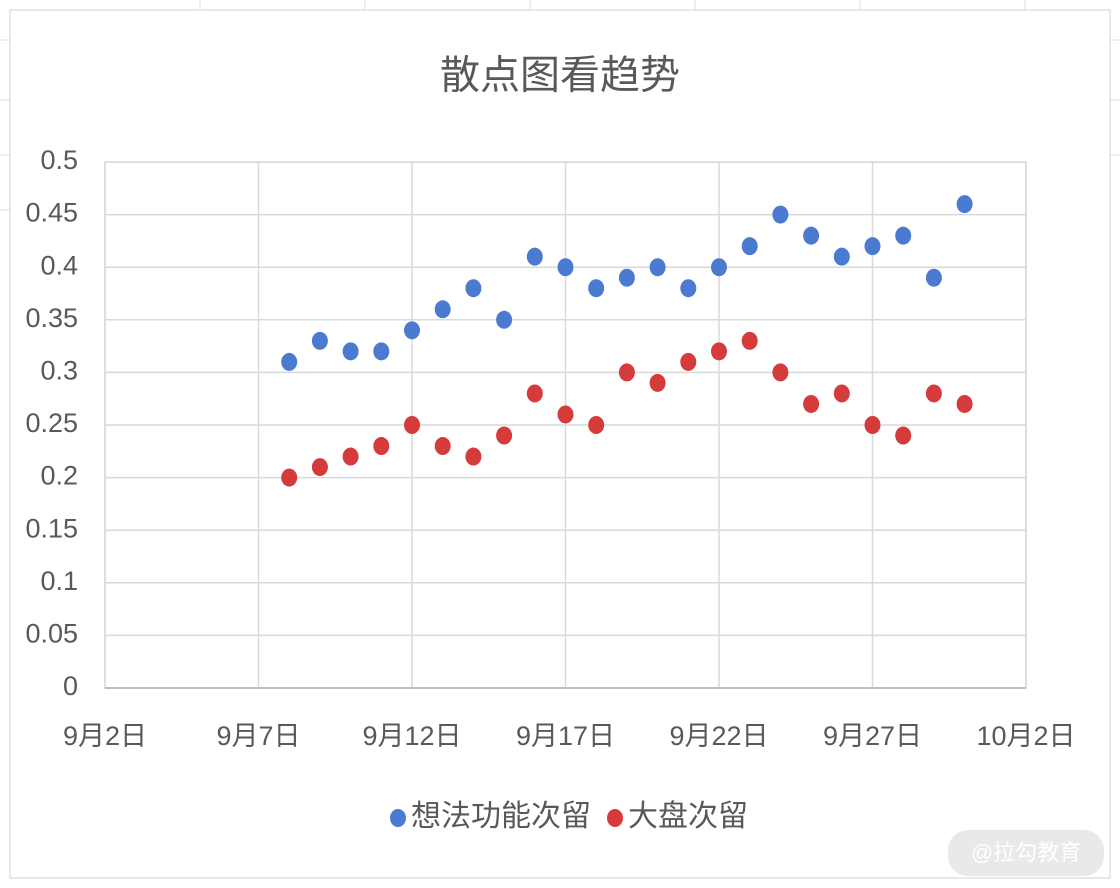  What do you see at coordinates (51, 423) in the screenshot?
I see `y-tick-label: 0.25` at bounding box center [51, 423].